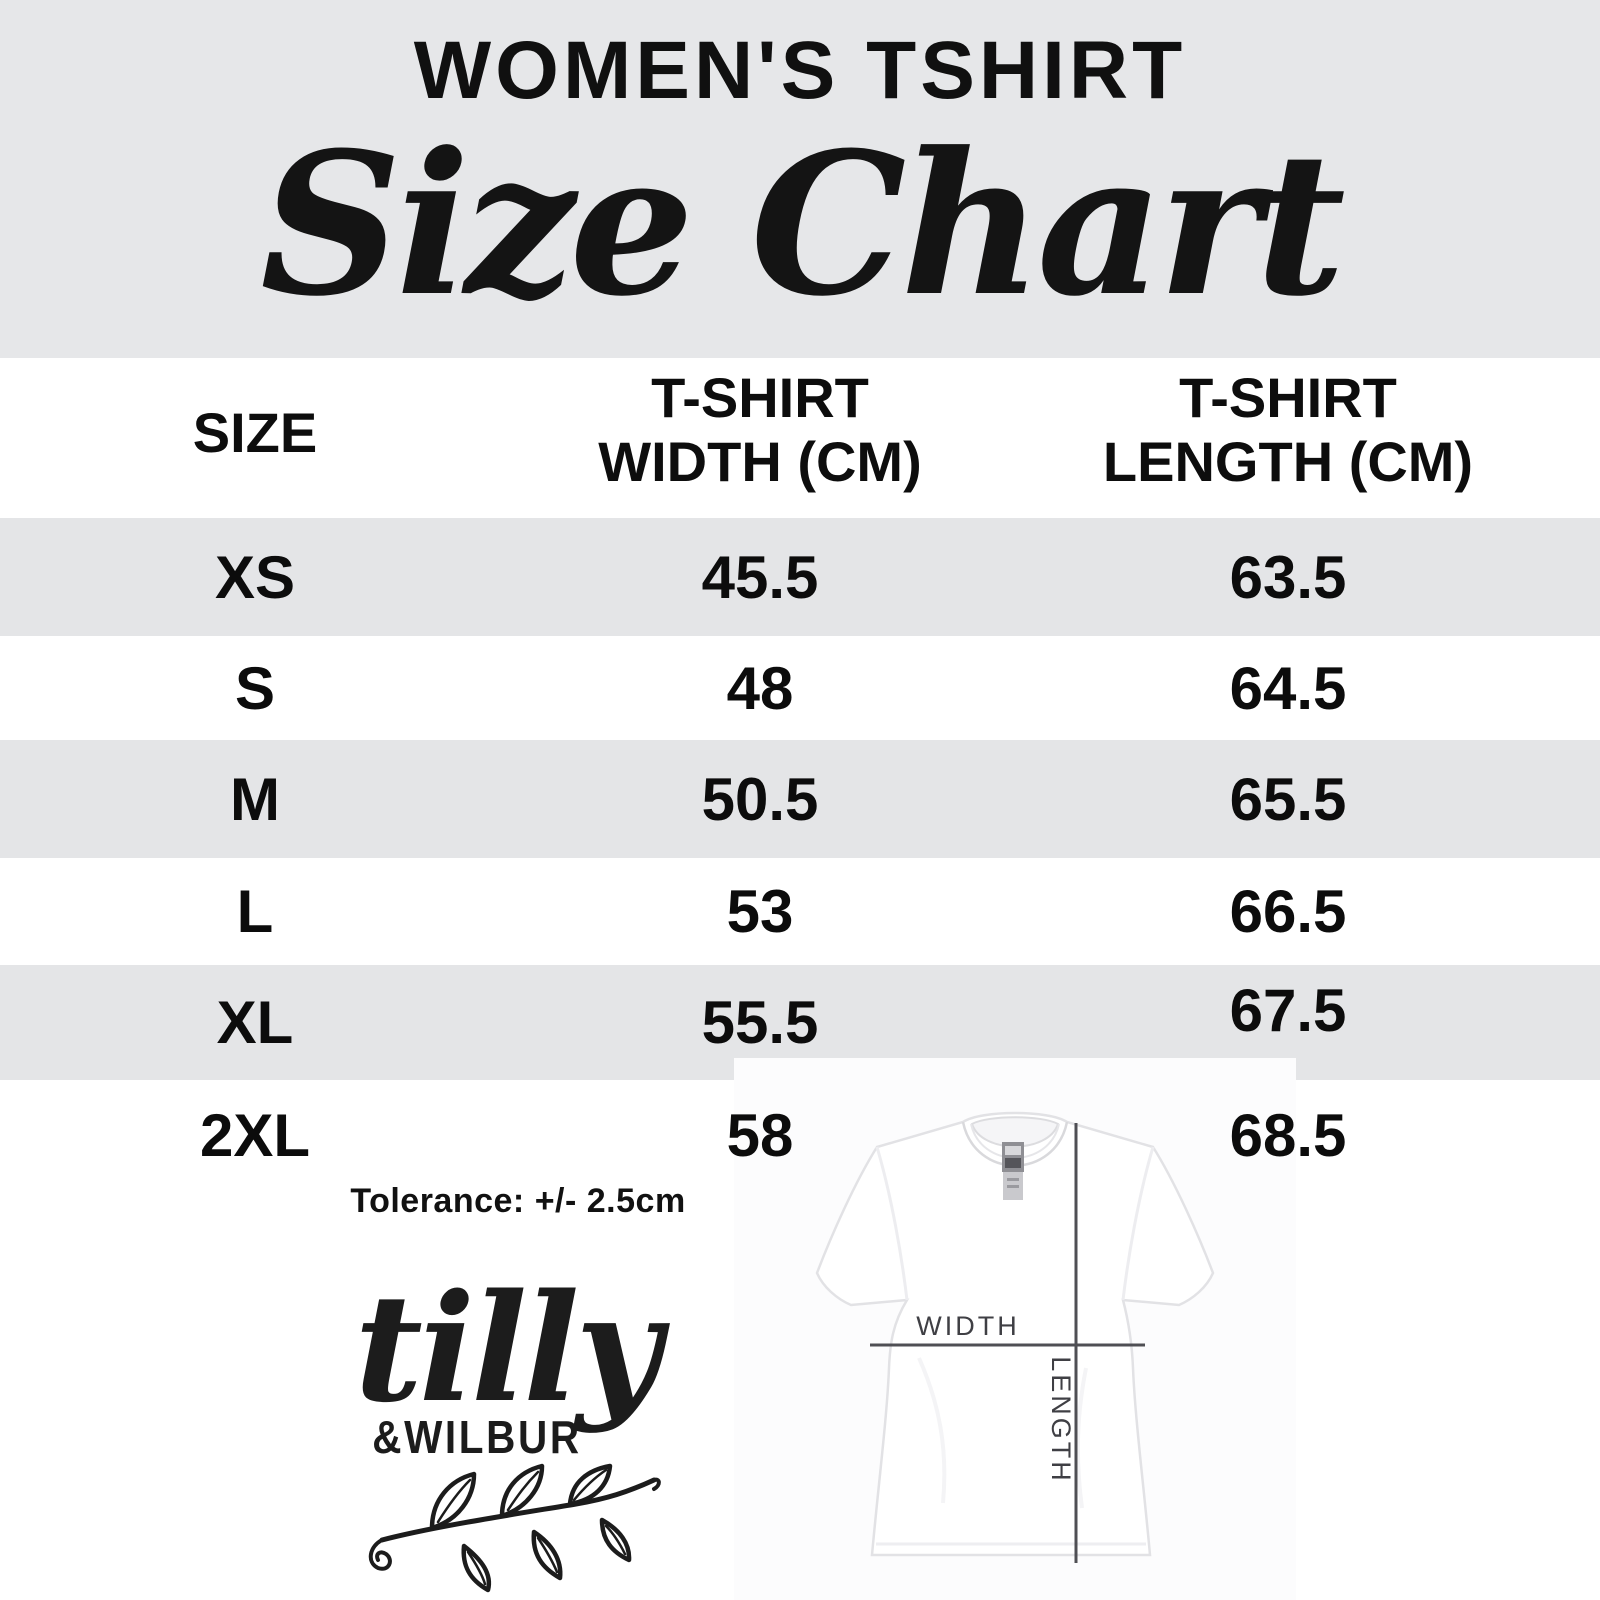 This screenshot has height=1600, width=1600. What do you see at coordinates (1138, 1223) in the screenshot?
I see `right-armhole-seam` at bounding box center [1138, 1223].